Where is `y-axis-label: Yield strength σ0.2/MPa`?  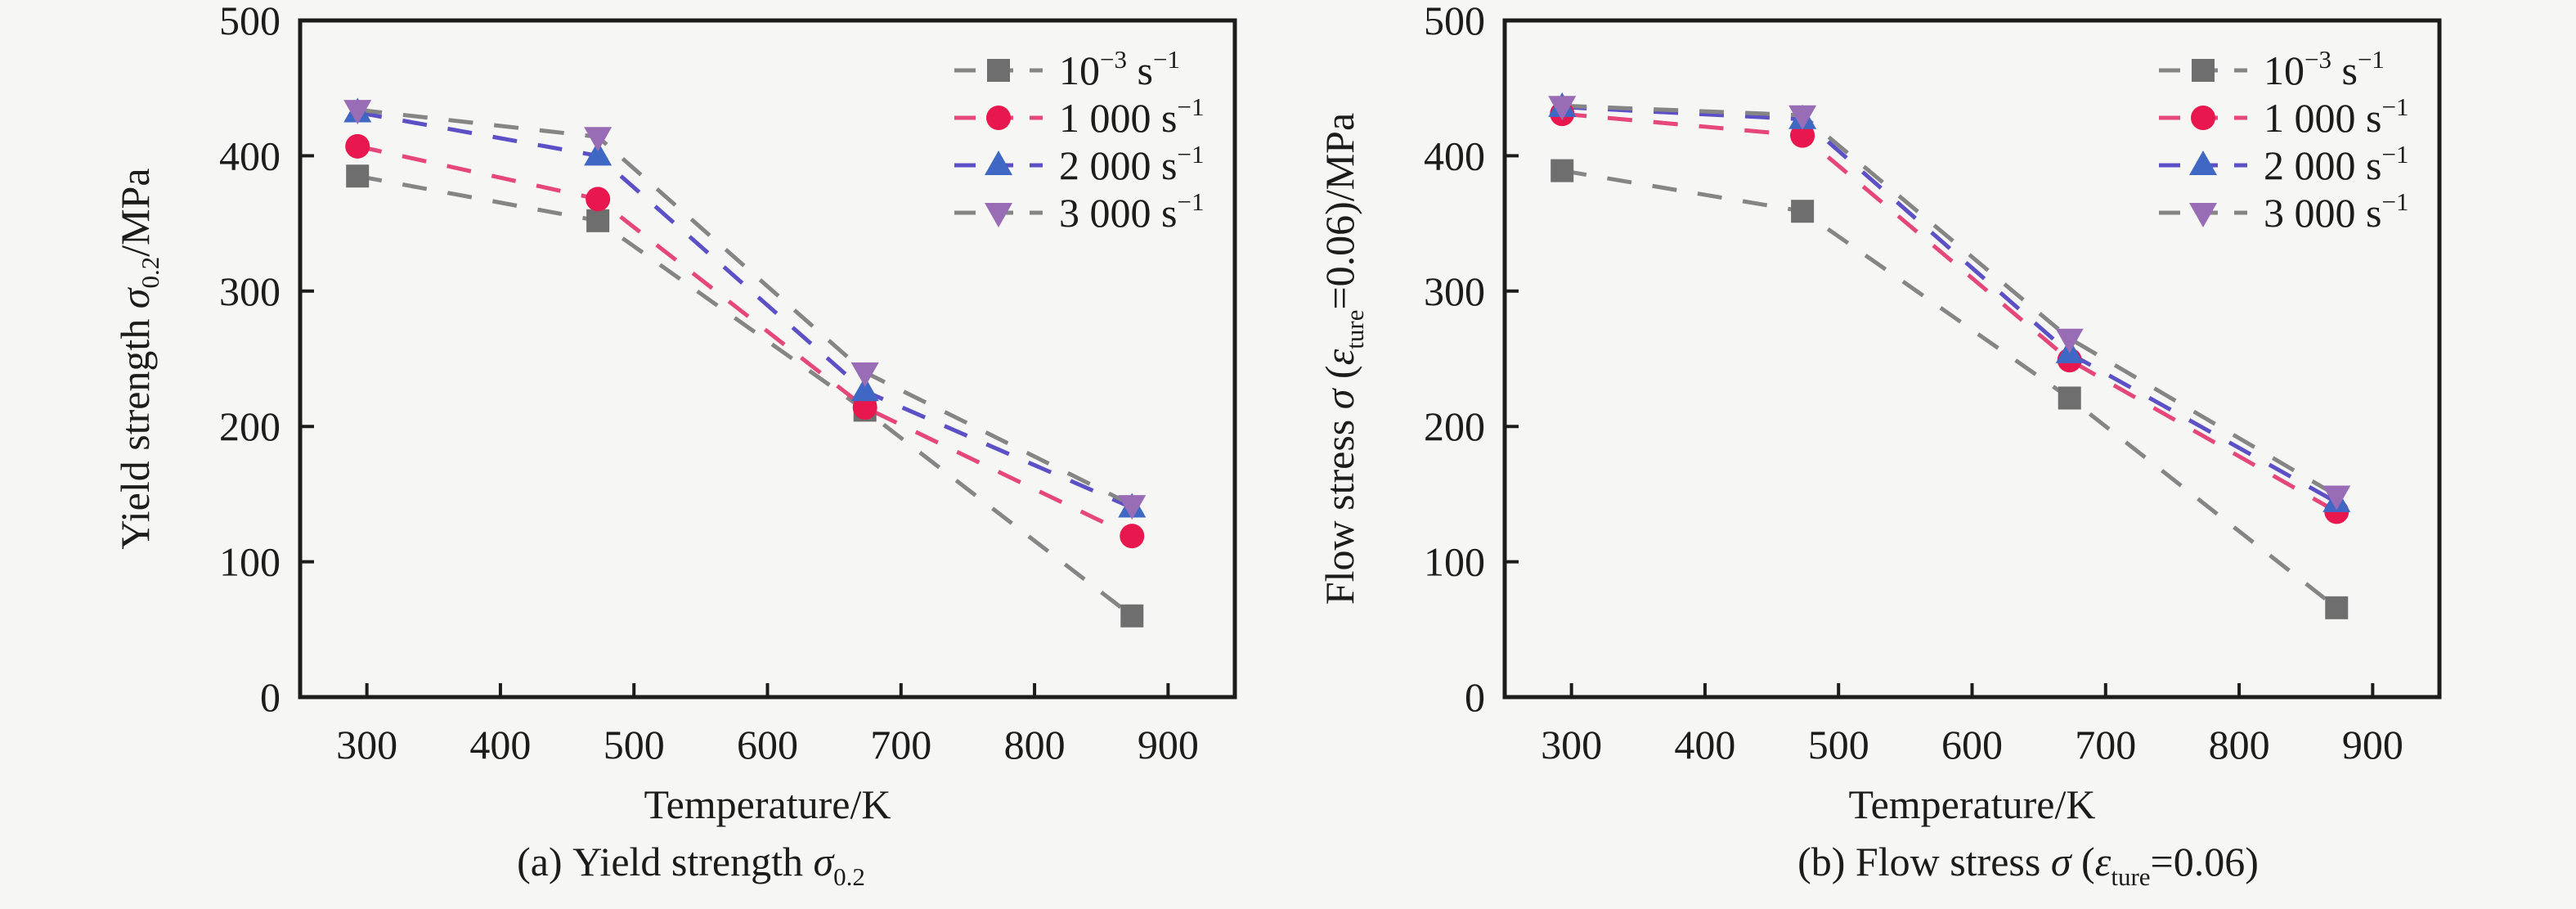
y-axis-label: Yield strength σ0.2/MPa is located at coordinates (138, 359).